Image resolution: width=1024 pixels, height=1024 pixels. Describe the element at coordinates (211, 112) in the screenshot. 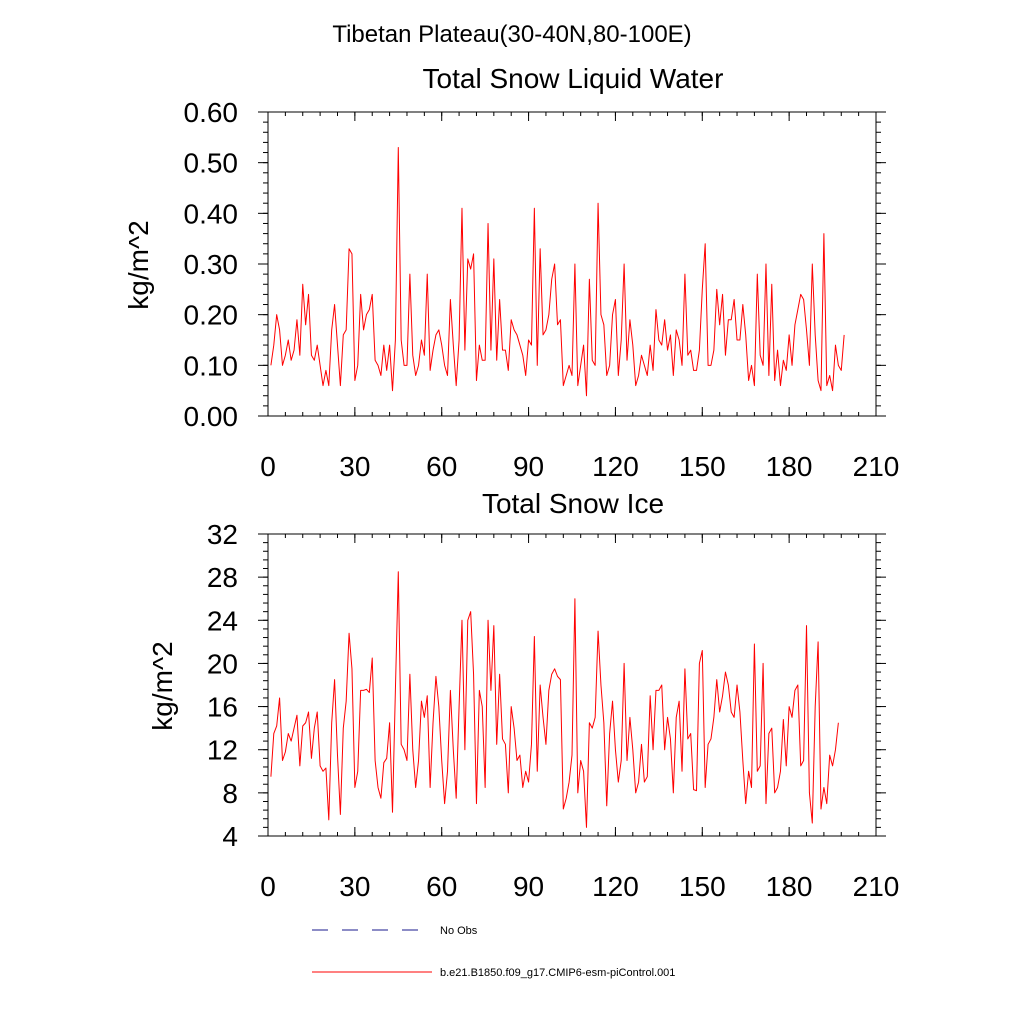

I see `y-tick-label: 0.60` at that location.